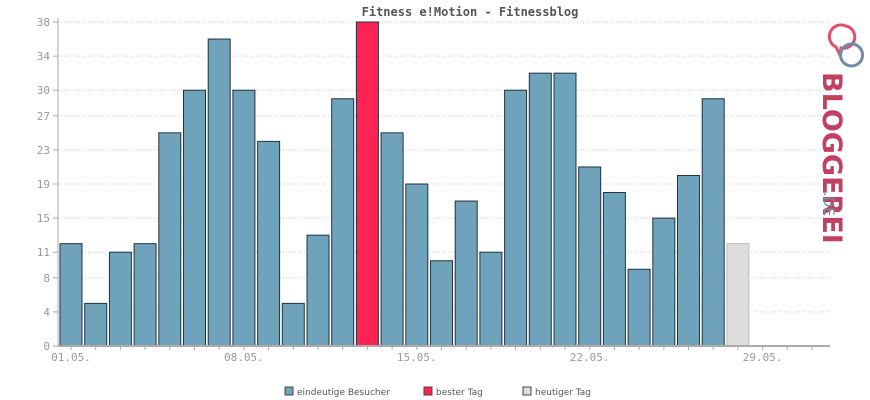 Image resolution: width=870 pixels, height=400 pixels. I want to click on bar-01.05., so click(71, 295).